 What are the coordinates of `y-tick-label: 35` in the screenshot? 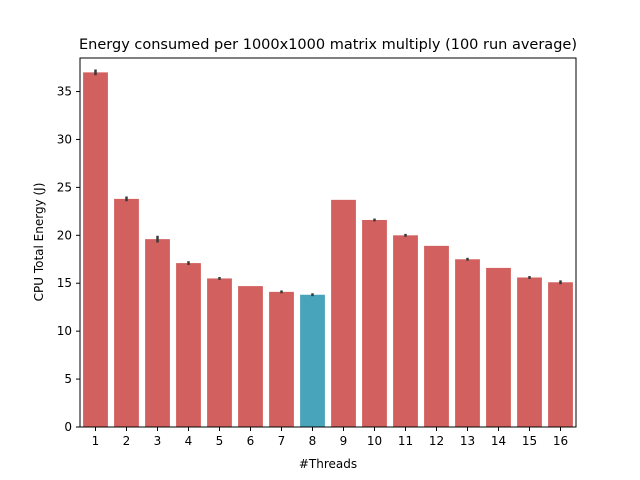 It's located at (64, 92).